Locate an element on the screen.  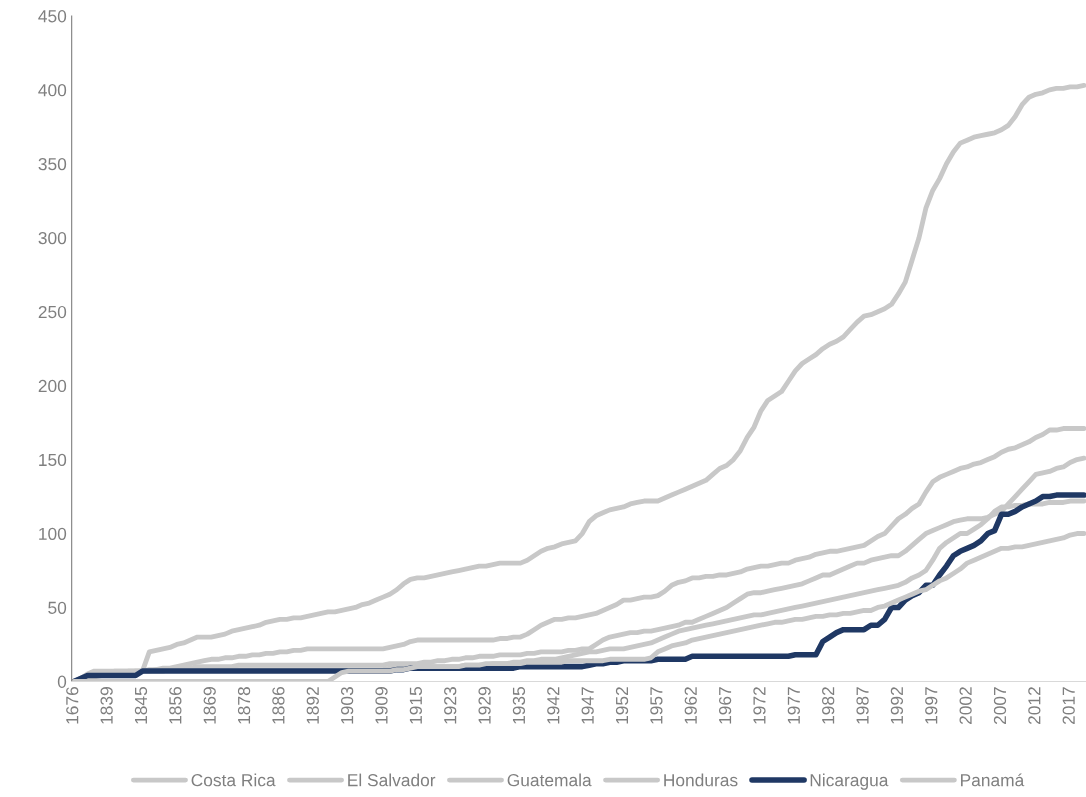
x-tick-label: 1903 is located at coordinates (347, 705).